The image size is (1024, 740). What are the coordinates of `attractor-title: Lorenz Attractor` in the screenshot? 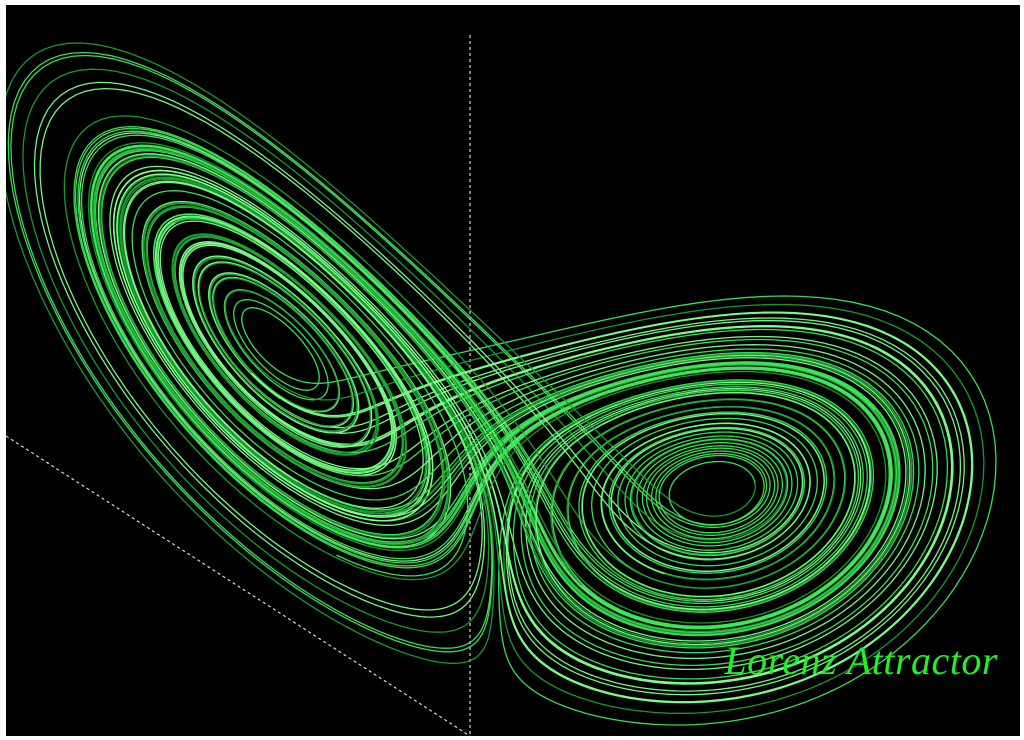 It's located at (861, 660).